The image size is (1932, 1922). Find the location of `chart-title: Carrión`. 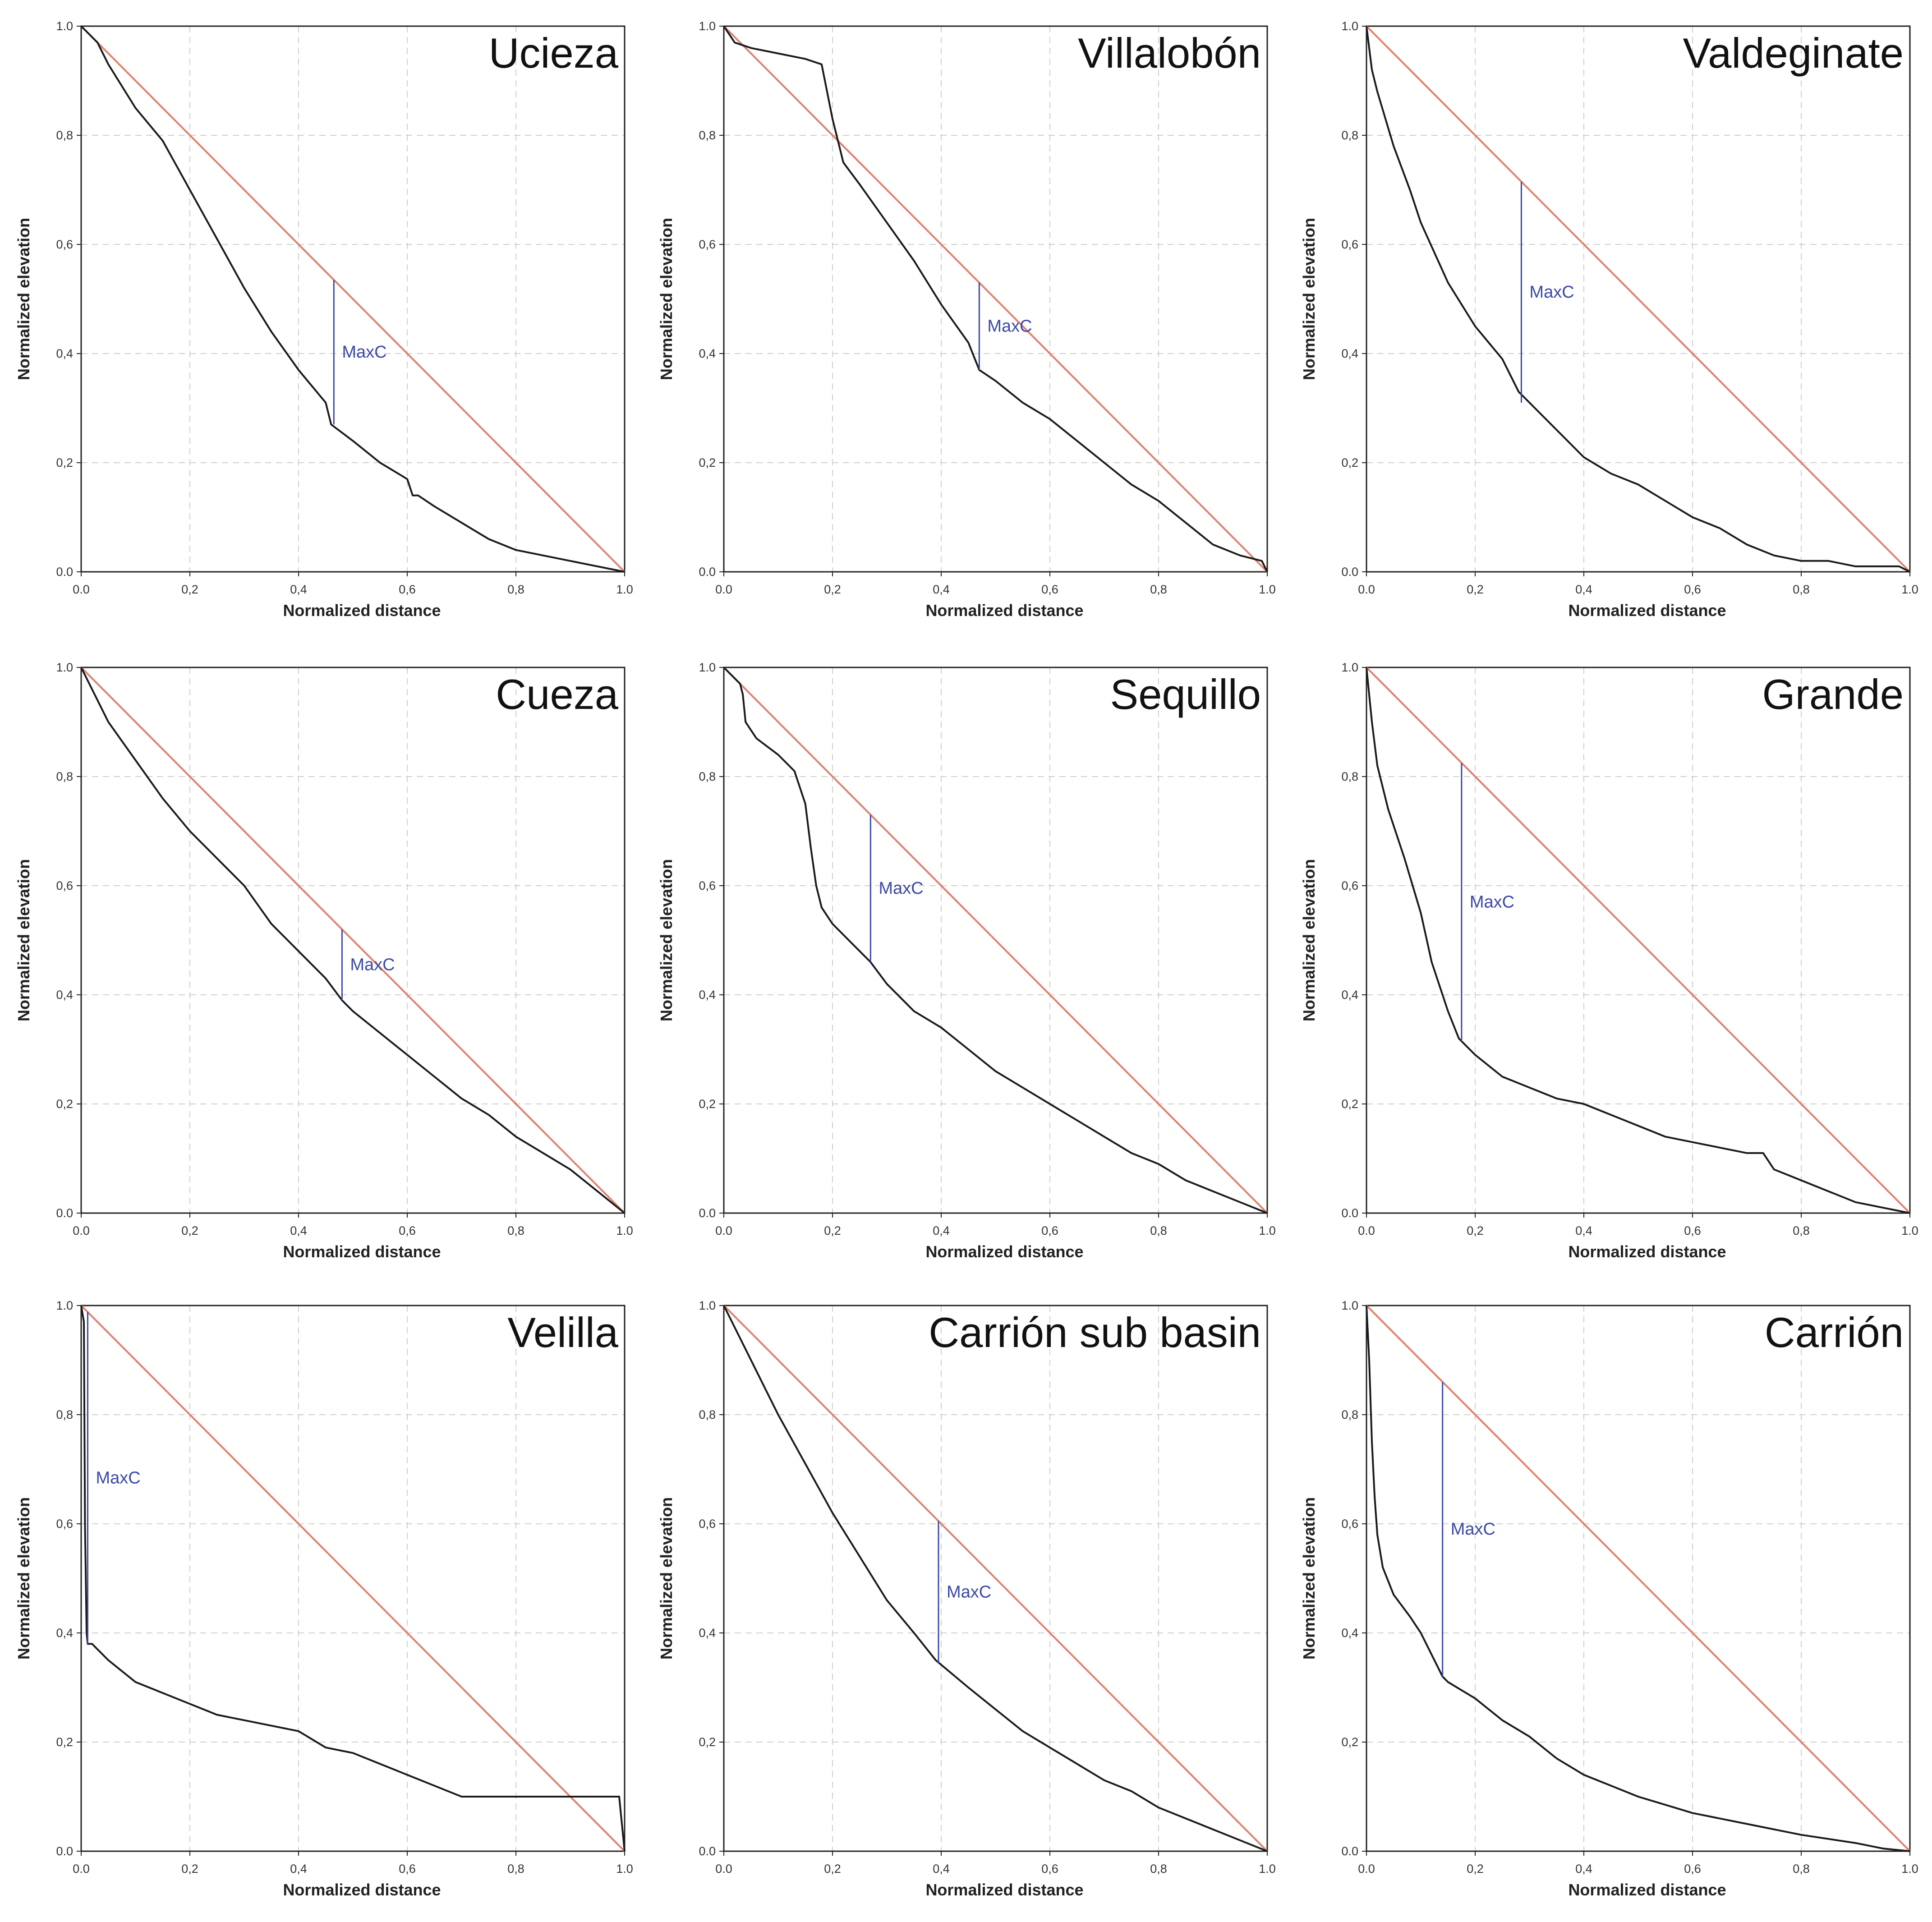

chart-title: Carrión is located at coordinates (1834, 1332).